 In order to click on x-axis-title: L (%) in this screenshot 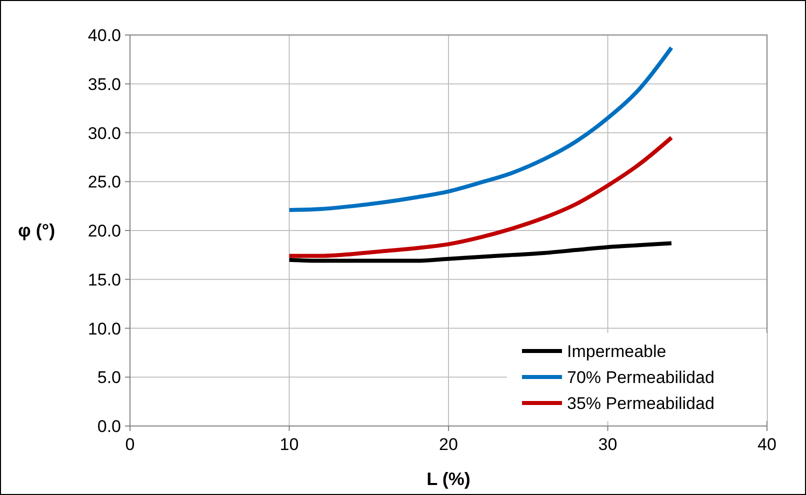, I will do `click(448, 479)`.